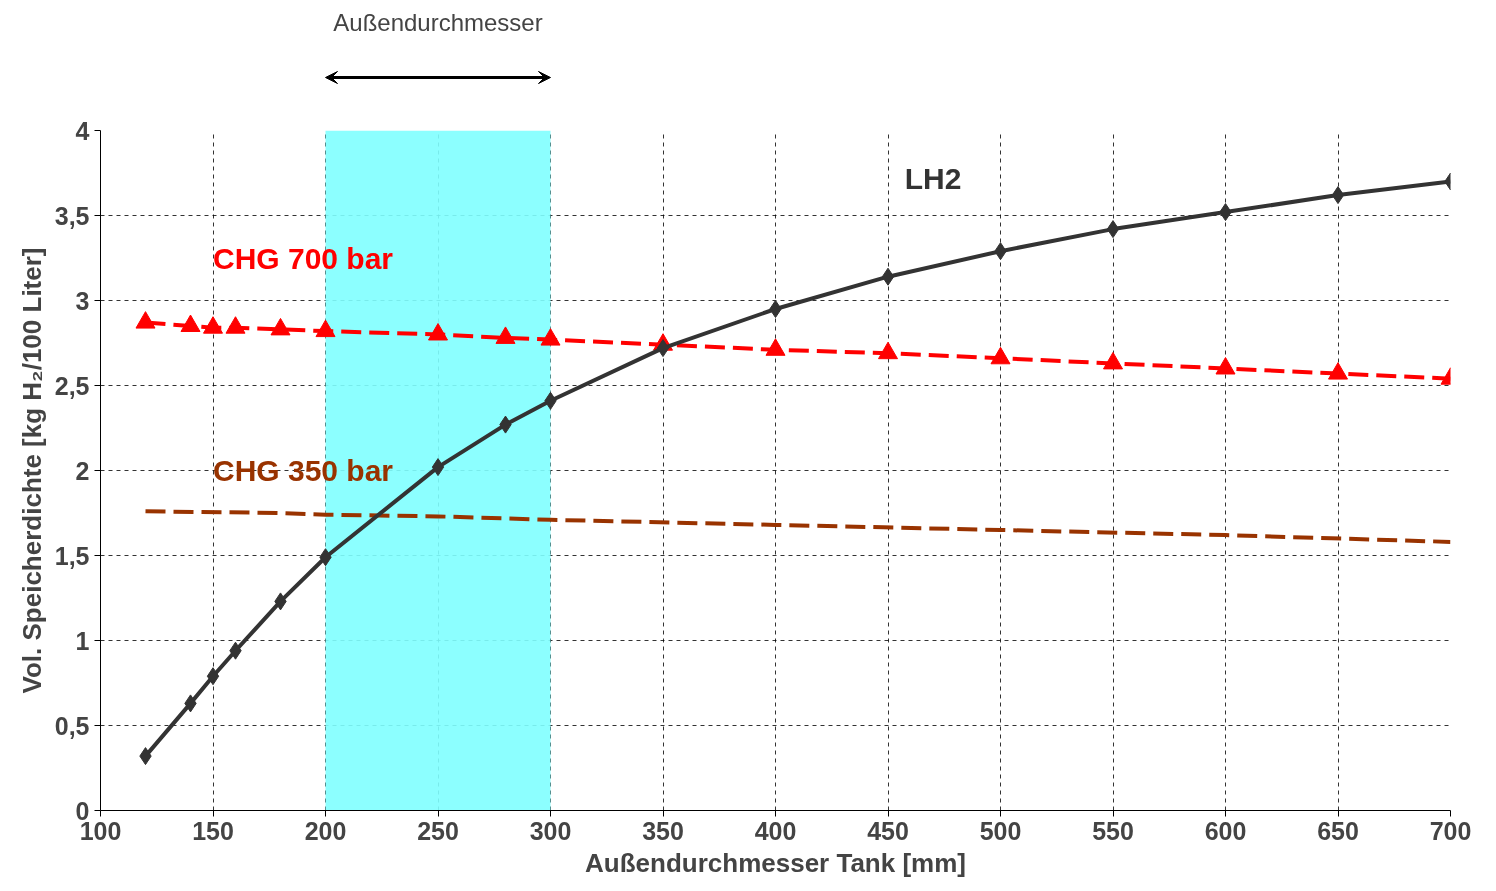  I want to click on y-tick-label: 3, so click(82, 300).